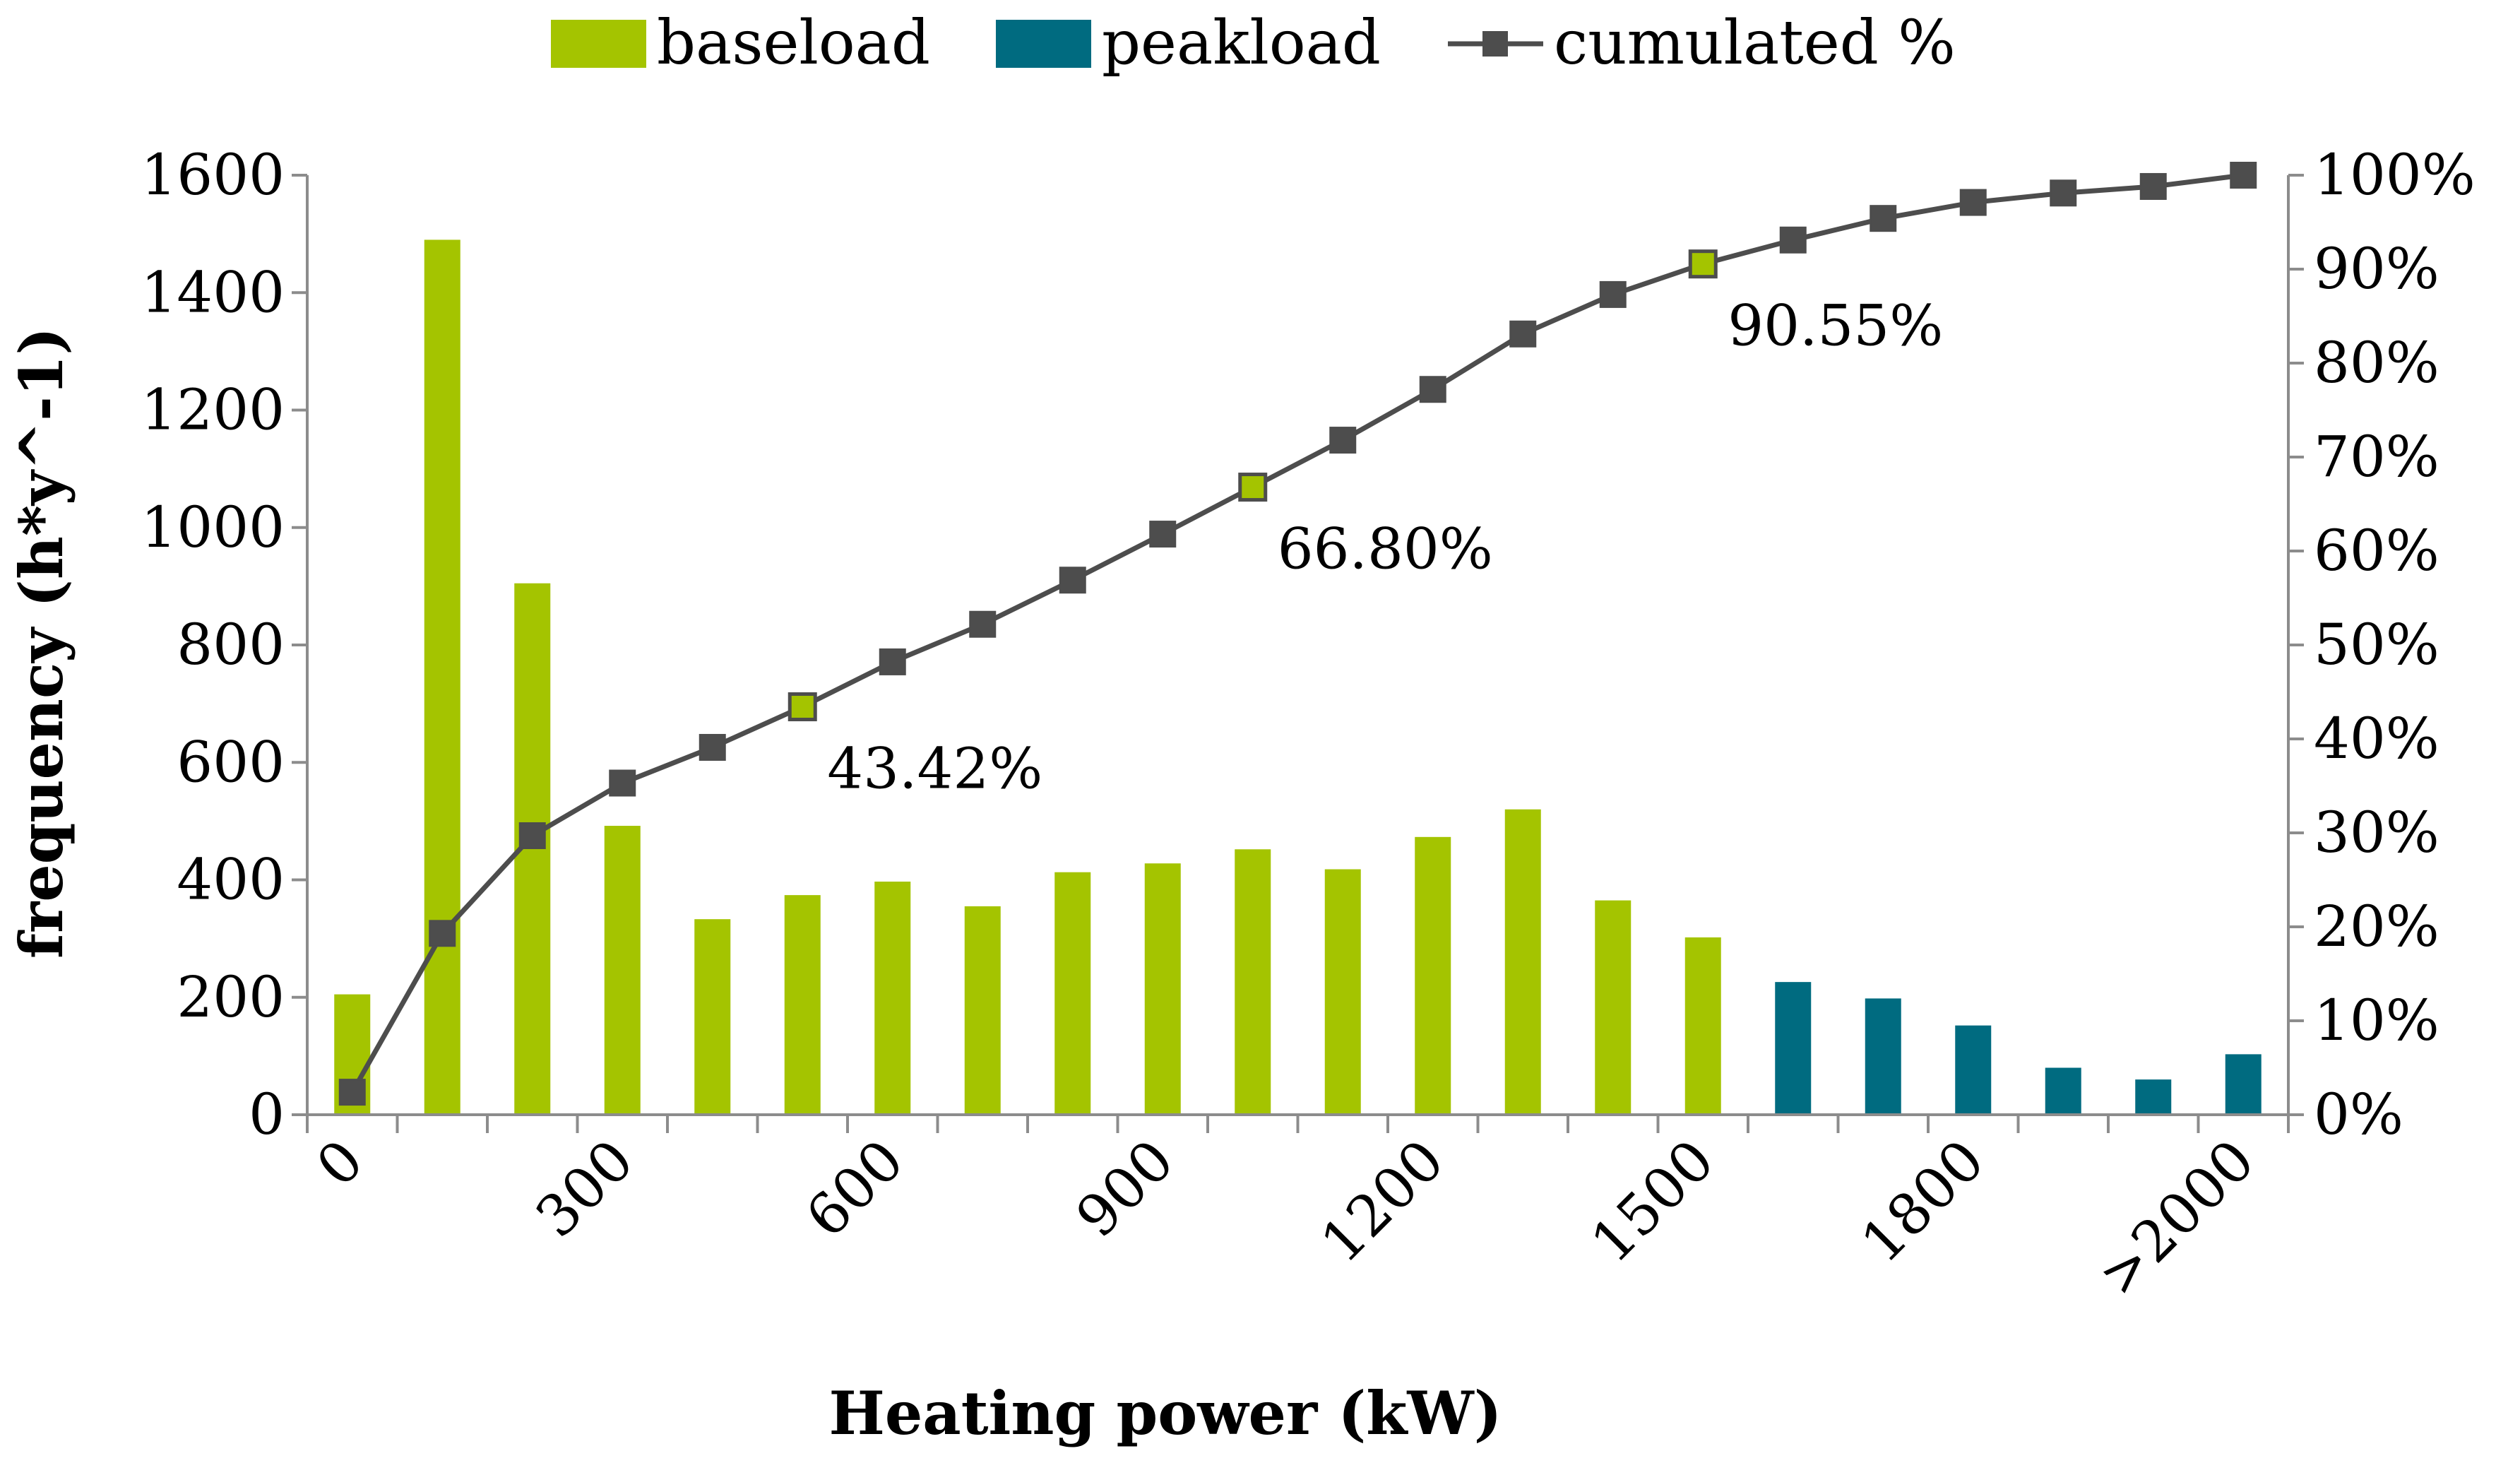 This screenshot has width=2520, height=1475. What do you see at coordinates (2395, 175) in the screenshot?
I see `y2-tick-label-100%: 100%` at bounding box center [2395, 175].